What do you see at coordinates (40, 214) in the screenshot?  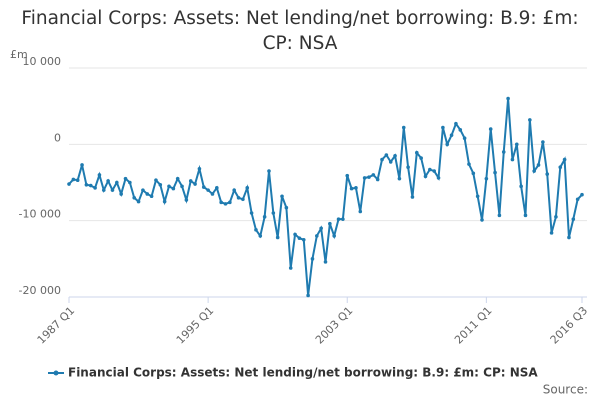 I see `y-tick-label: -10 000` at bounding box center [40, 214].